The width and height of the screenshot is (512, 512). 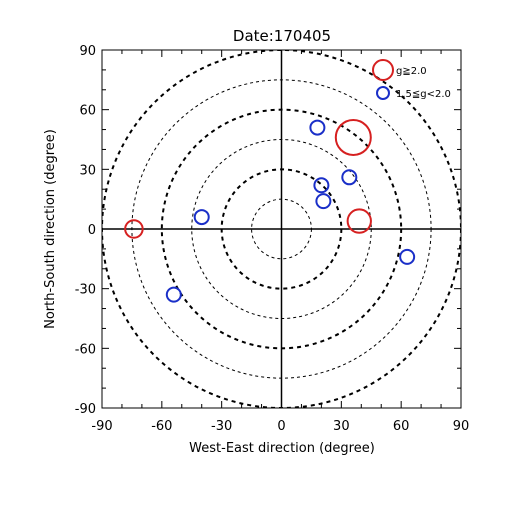 I want to click on legend-label: g≧2.0, so click(x=411, y=71).